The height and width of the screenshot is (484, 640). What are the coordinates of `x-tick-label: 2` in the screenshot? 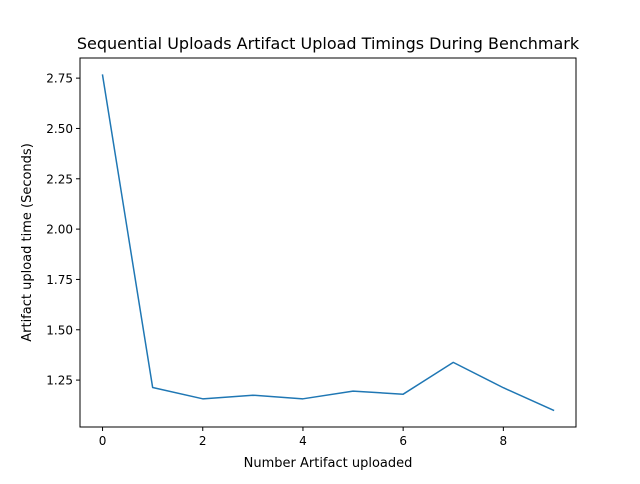 It's located at (203, 441).